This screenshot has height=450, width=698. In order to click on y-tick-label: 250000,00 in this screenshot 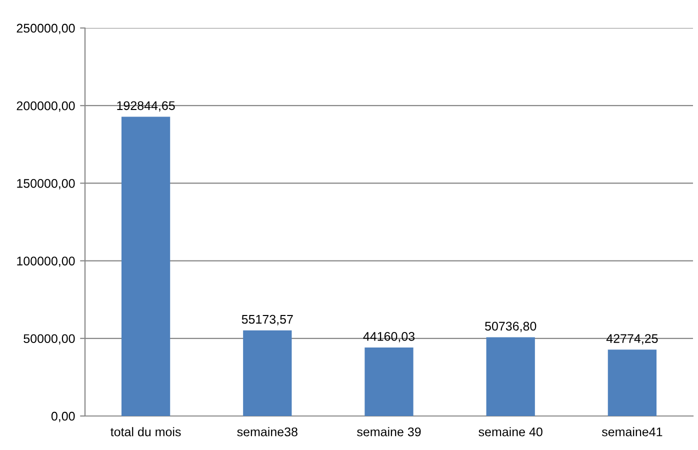, I will do `click(45, 29)`.